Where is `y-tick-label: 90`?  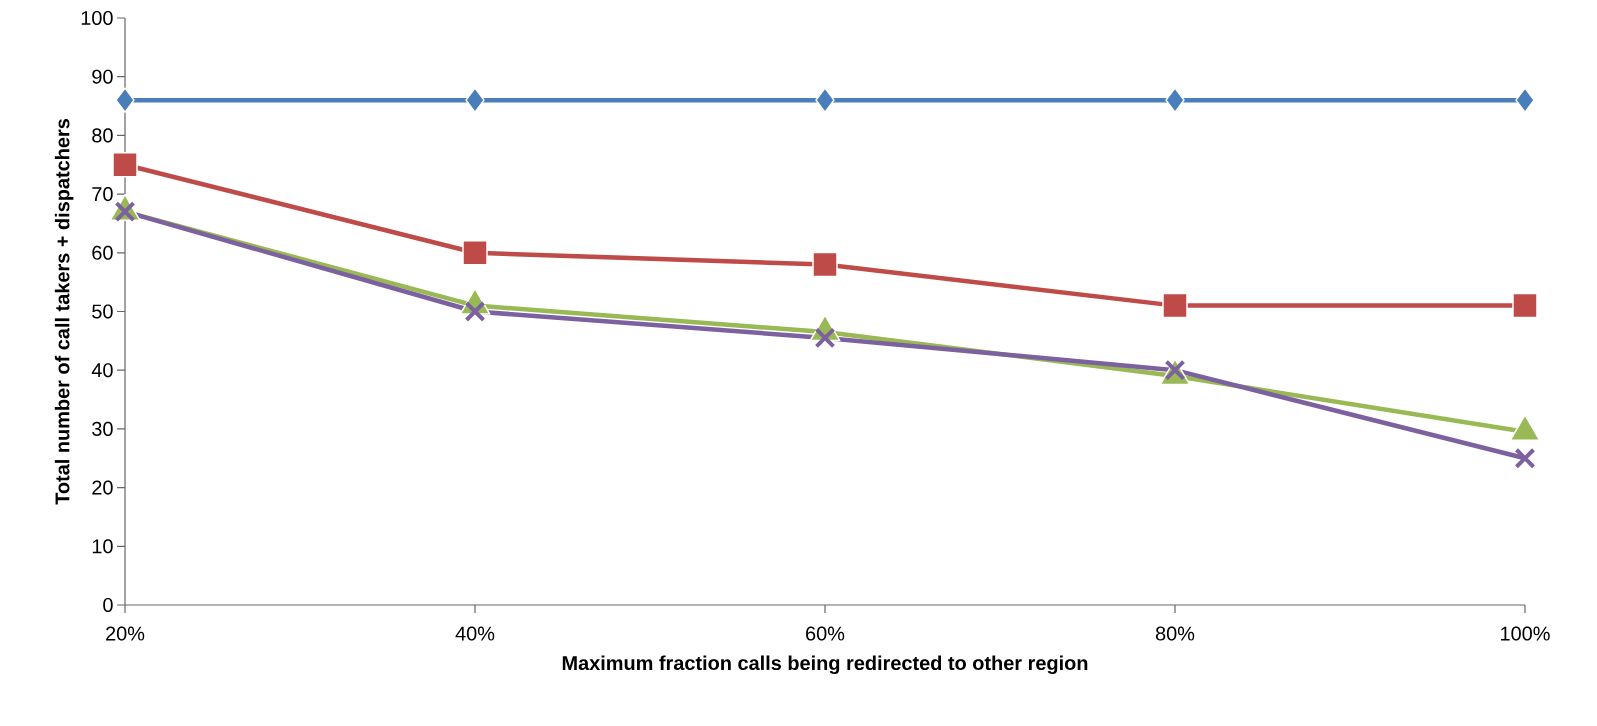
y-tick-label: 90 is located at coordinates (102, 76).